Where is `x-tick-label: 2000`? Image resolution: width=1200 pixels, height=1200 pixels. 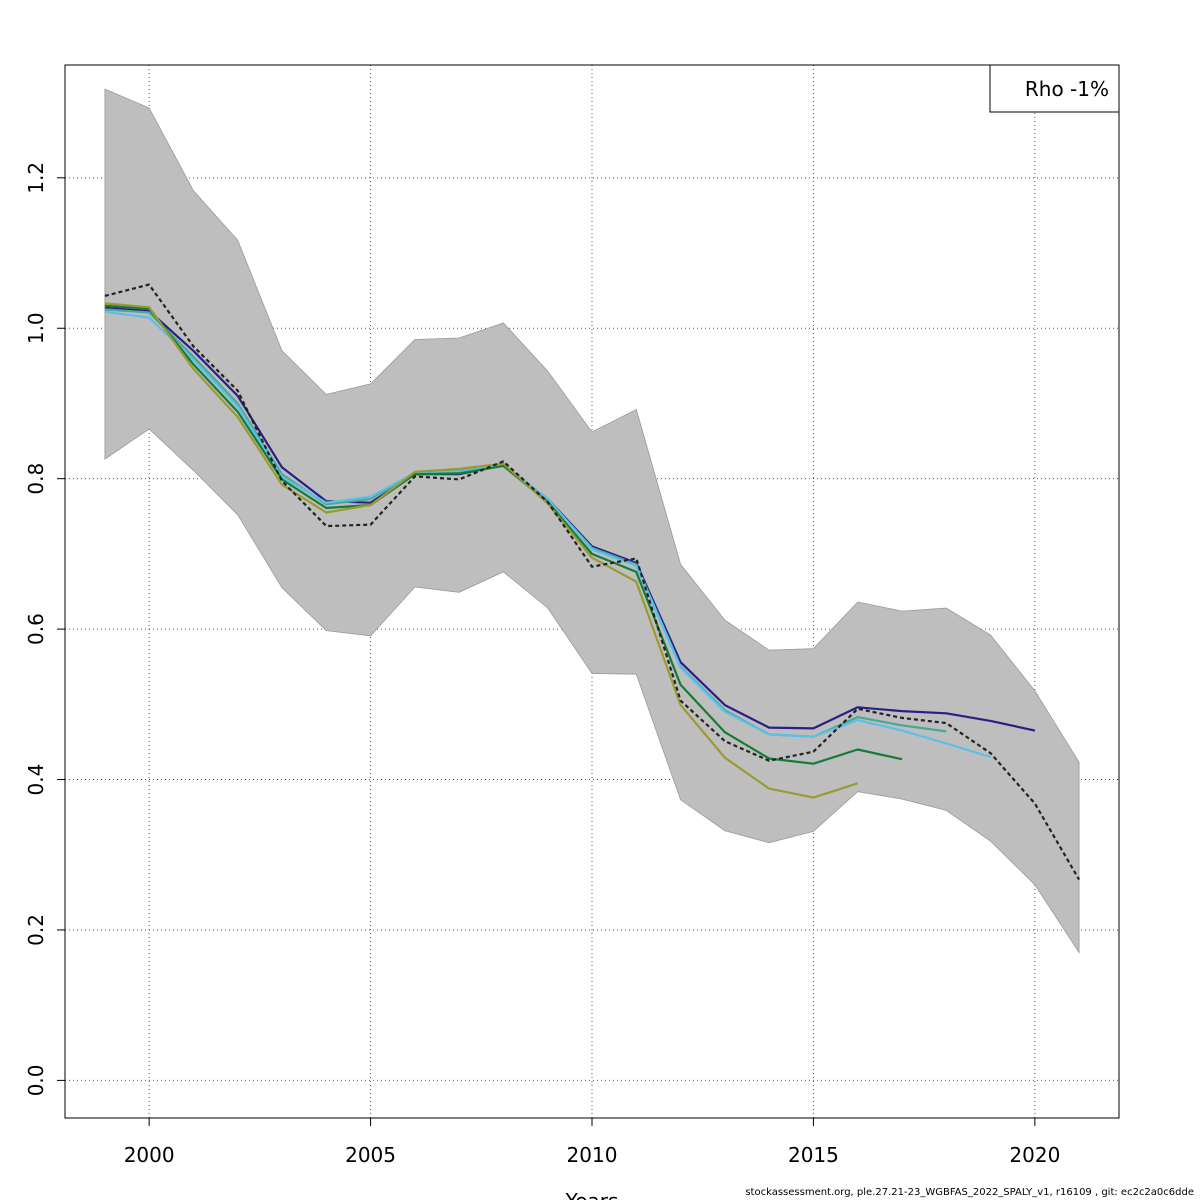 x-tick-label: 2000 is located at coordinates (149, 1155).